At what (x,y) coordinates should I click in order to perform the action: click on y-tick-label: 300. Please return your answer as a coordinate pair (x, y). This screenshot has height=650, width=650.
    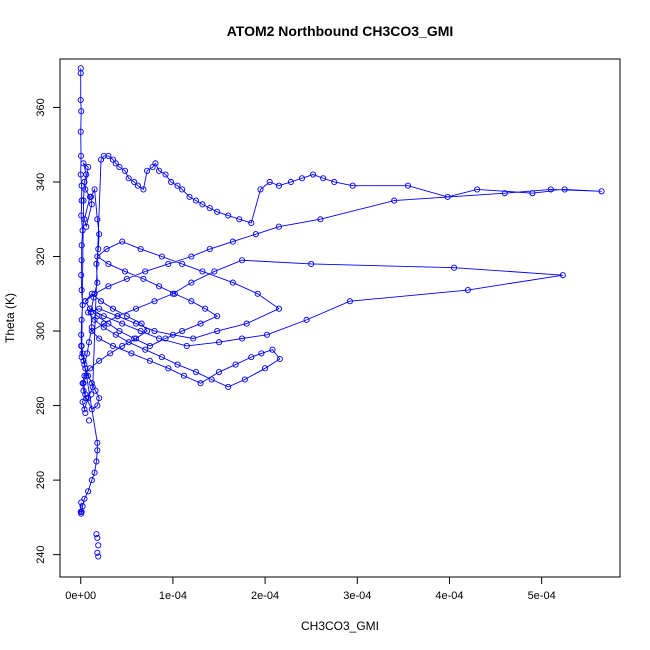
    Looking at the image, I should click on (41, 331).